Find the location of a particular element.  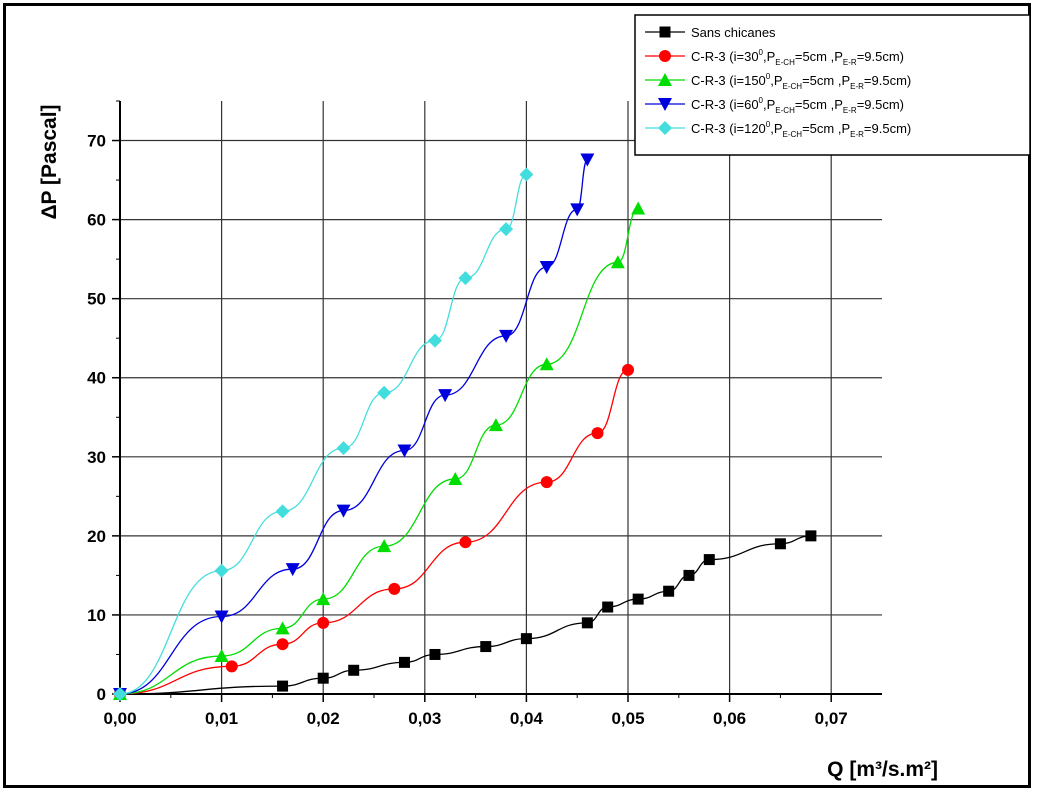

y-tick-label: 20 is located at coordinates (96, 536).